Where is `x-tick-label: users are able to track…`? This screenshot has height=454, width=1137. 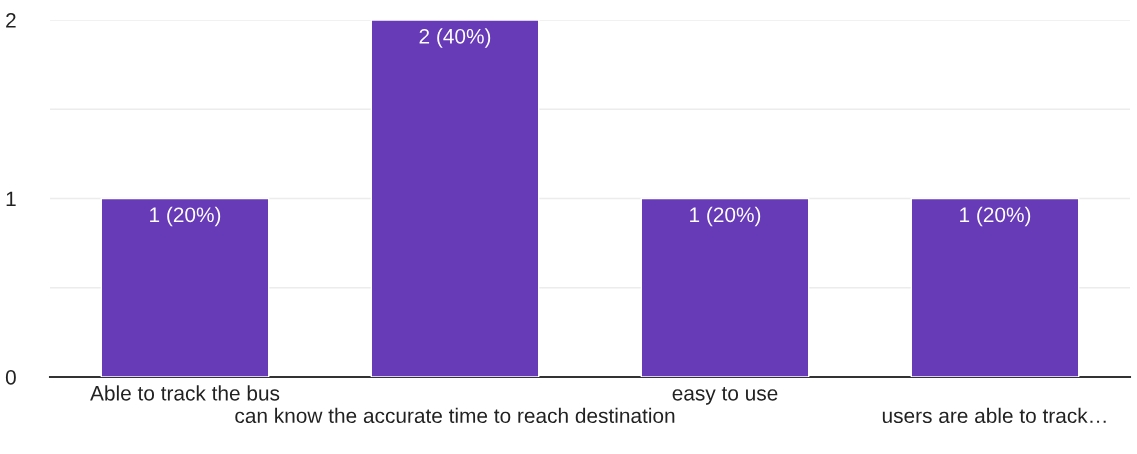
x-tick-label: users are able to track… is located at coordinates (994, 415).